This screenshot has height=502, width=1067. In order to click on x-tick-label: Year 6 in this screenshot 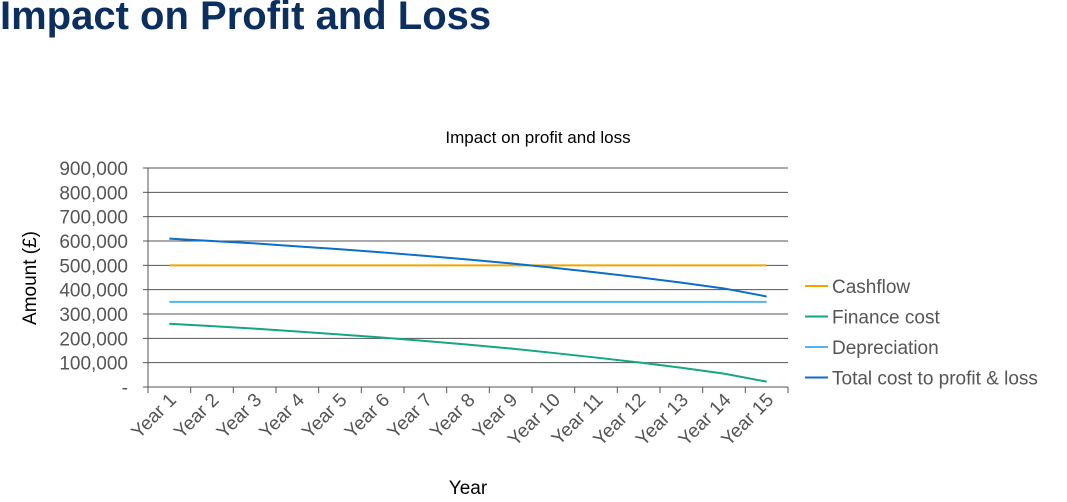, I will do `click(367, 416)`.